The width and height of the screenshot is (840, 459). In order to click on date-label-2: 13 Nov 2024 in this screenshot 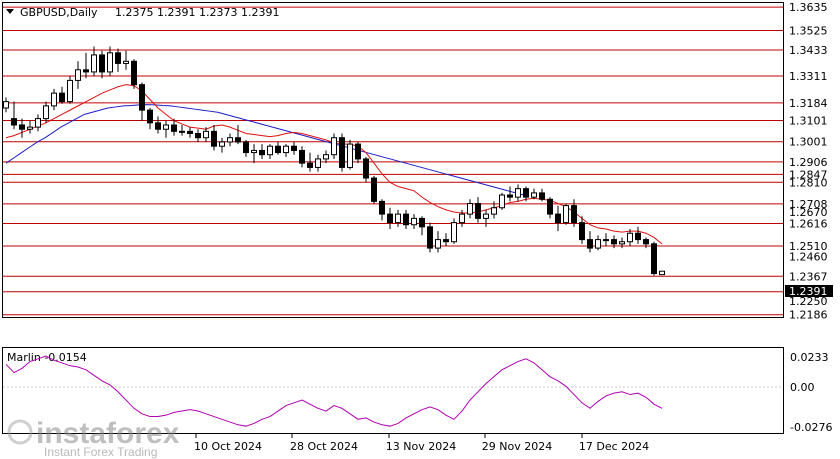, I will do `click(421, 446)`.